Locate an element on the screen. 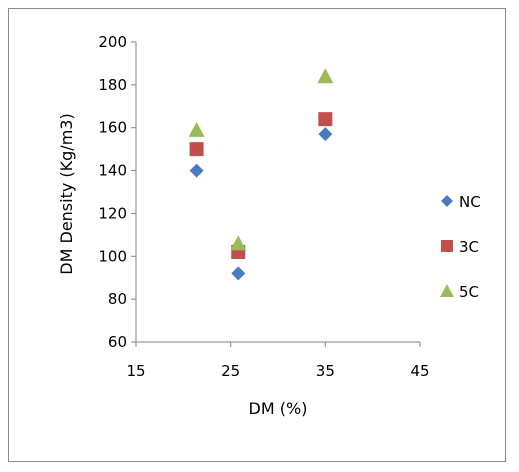  x-tick-label: 35 is located at coordinates (325, 371).